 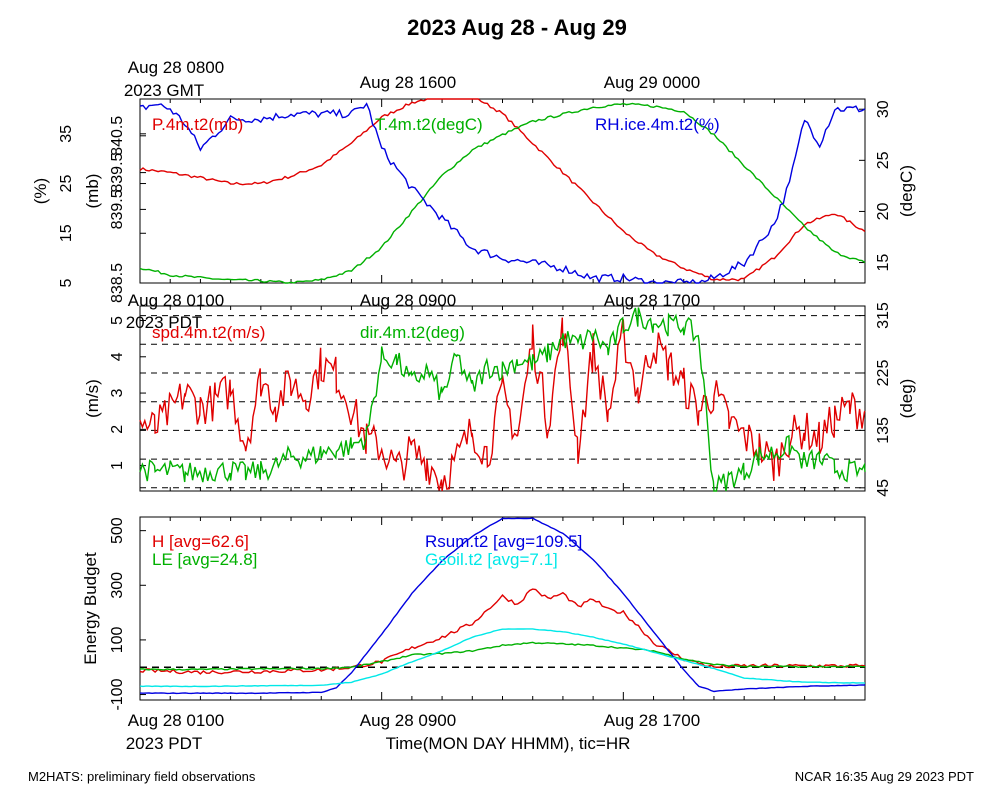 I want to click on x-axis-label: Time(MON DAY HHMM), tic=HR, so click(x=508, y=743).